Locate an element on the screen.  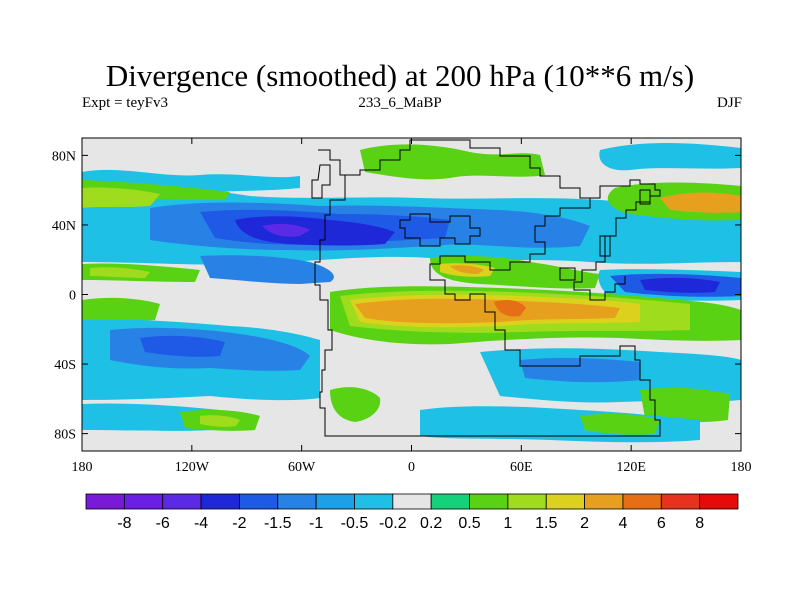
field-tropics-yellowgreen-west is located at coordinates (120, 272).